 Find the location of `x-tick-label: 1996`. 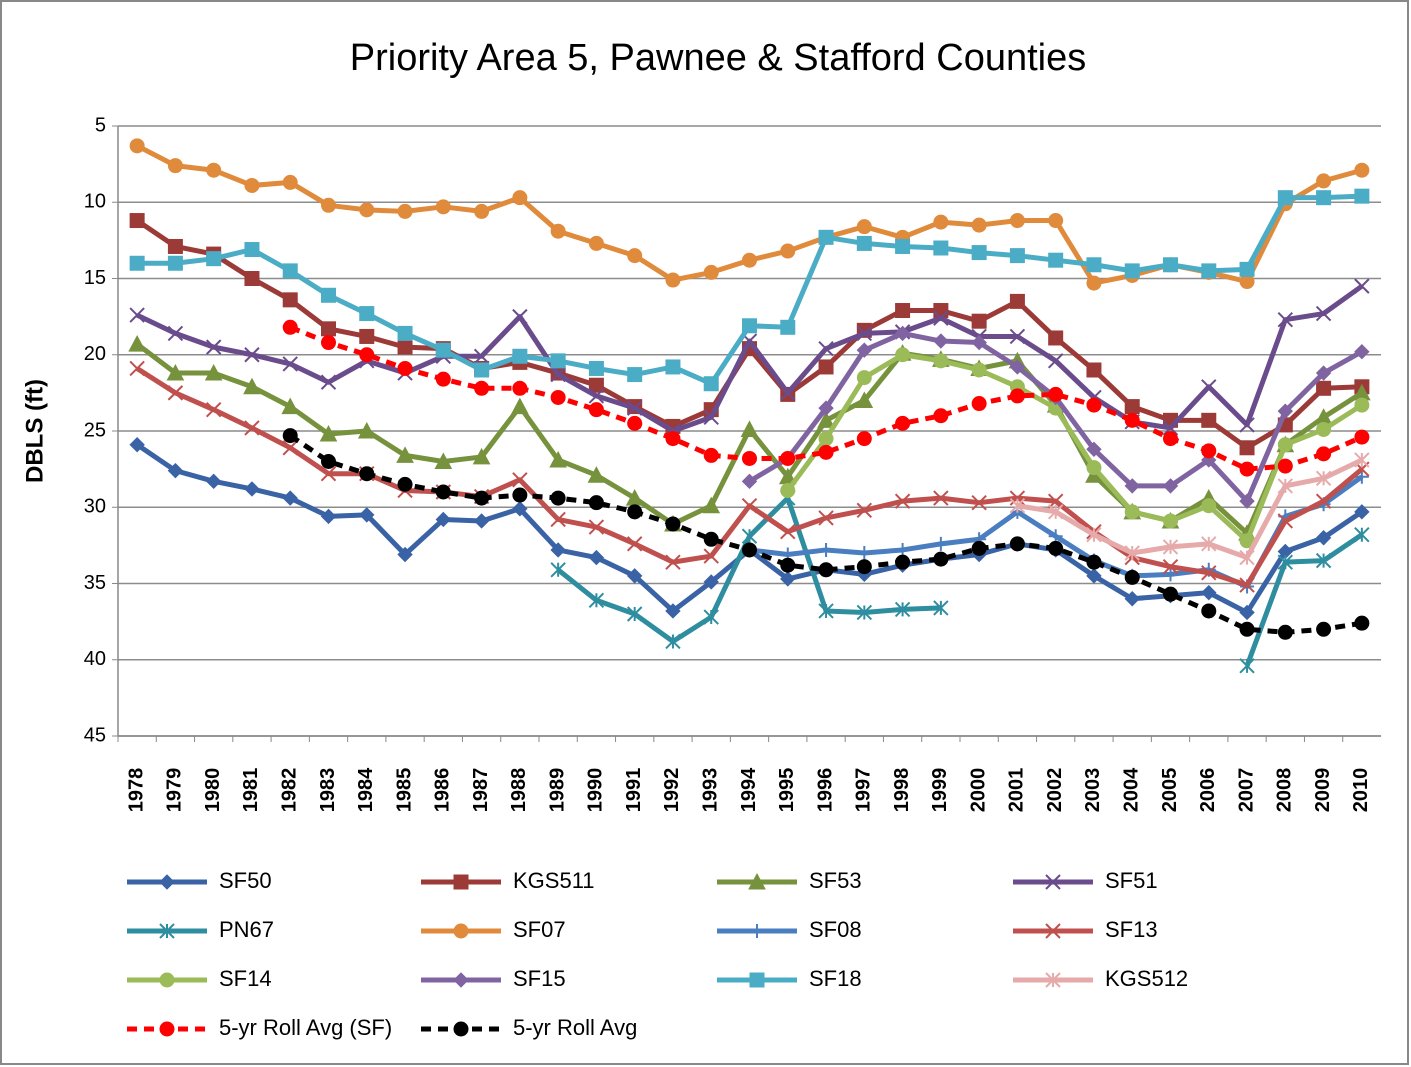

x-tick-label: 1996 is located at coordinates (825, 790).